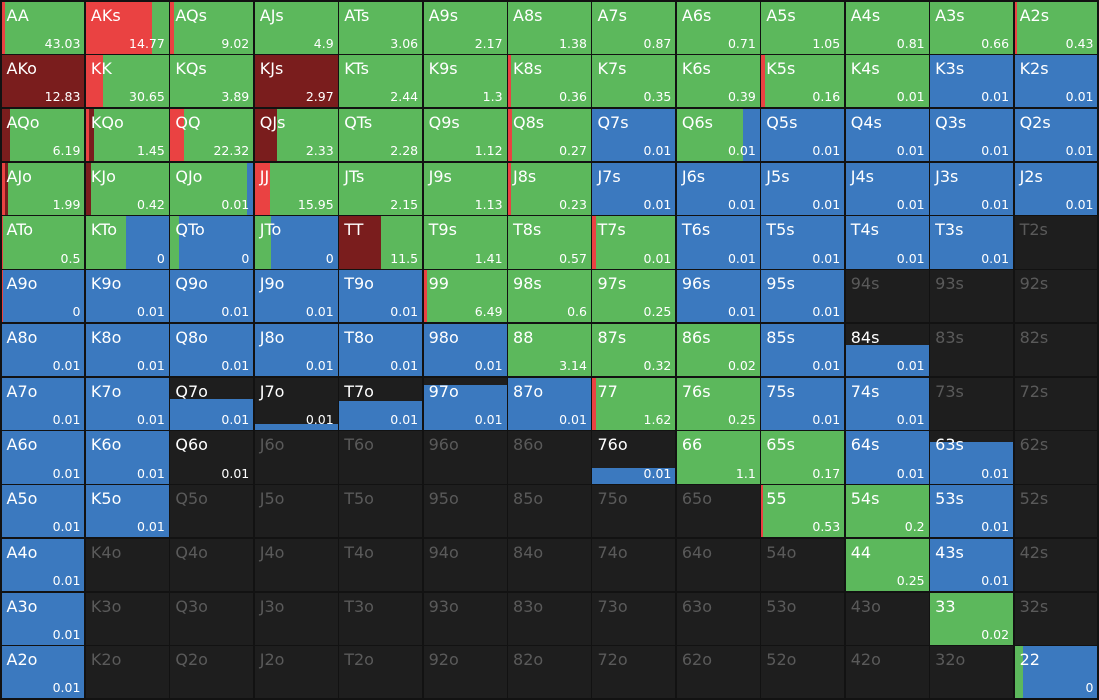  What do you see at coordinates (577, 312) in the screenshot?
I see `hand-value: 0.6` at bounding box center [577, 312].